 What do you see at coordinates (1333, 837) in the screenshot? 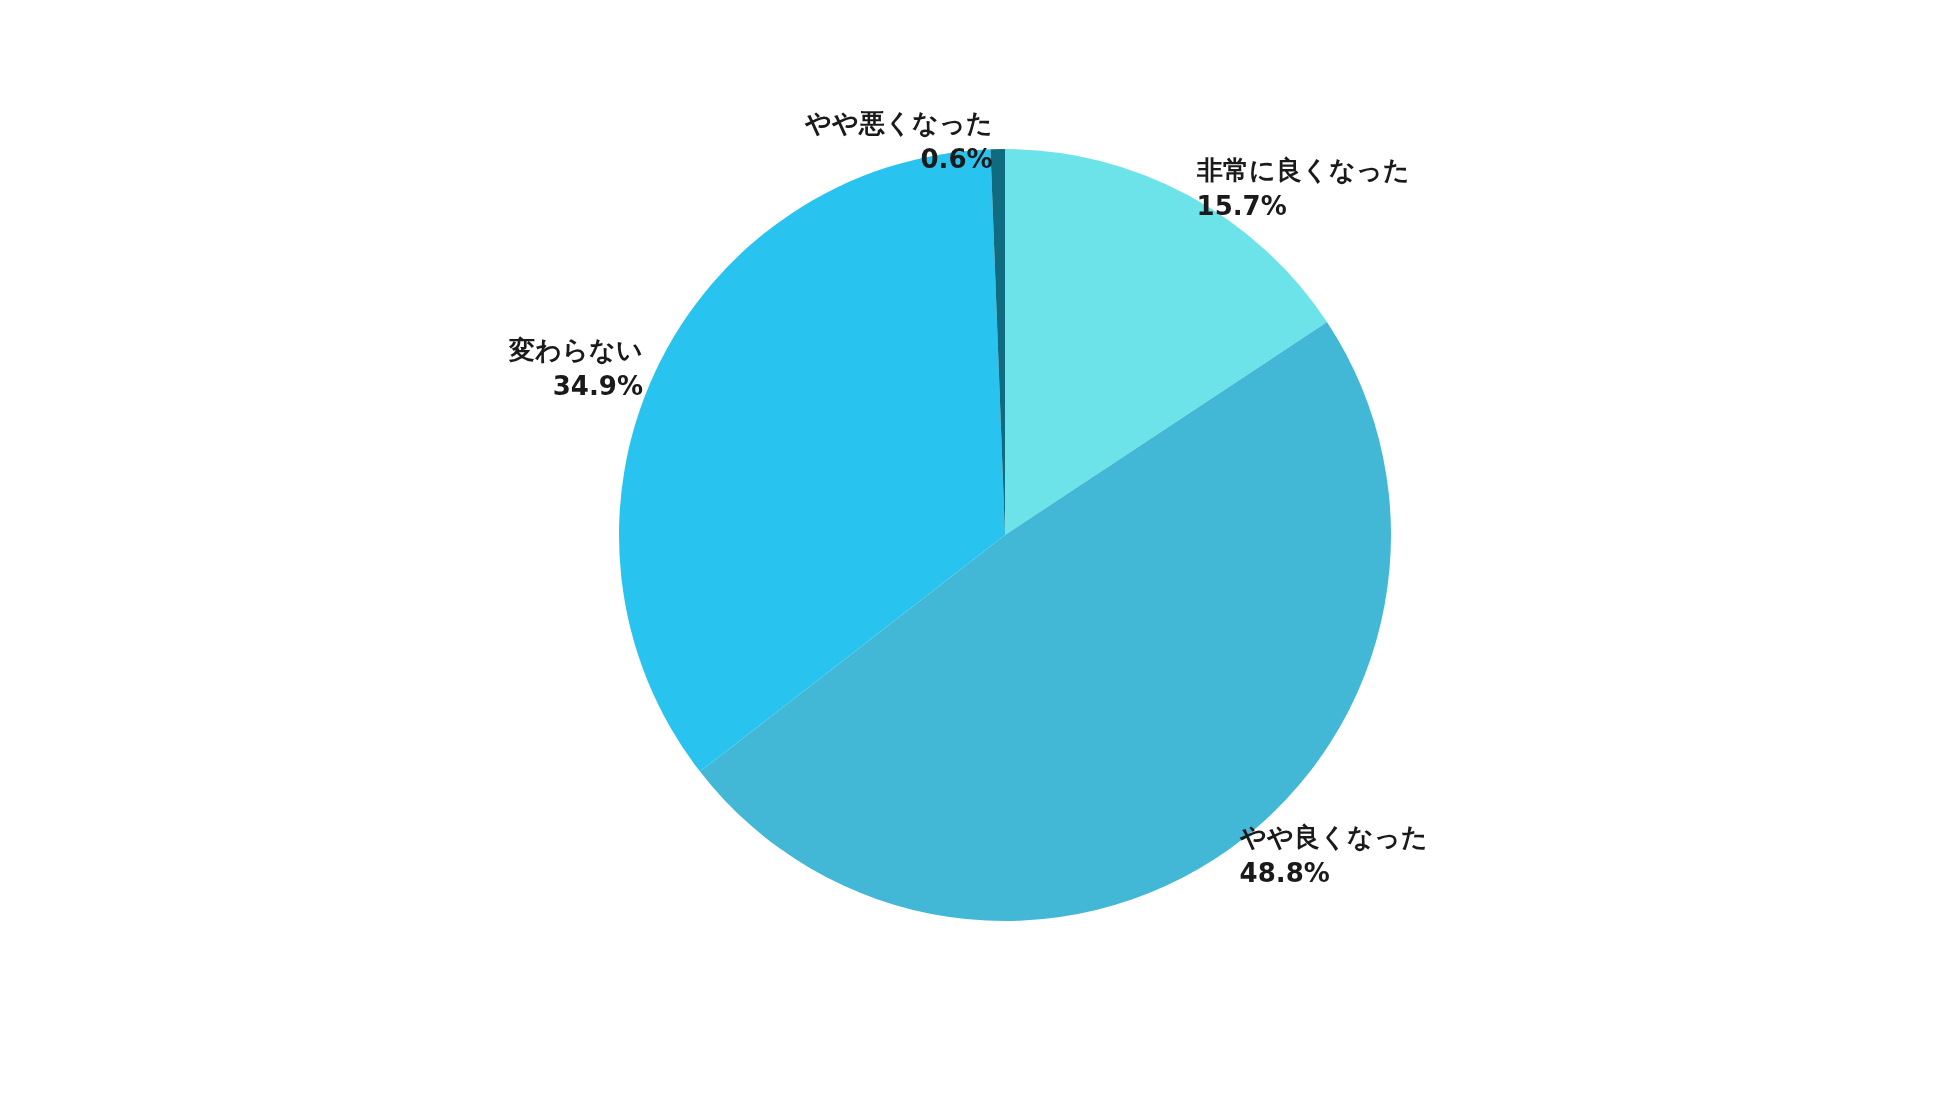
I see `slice-label: やや良くなった` at bounding box center [1333, 837].